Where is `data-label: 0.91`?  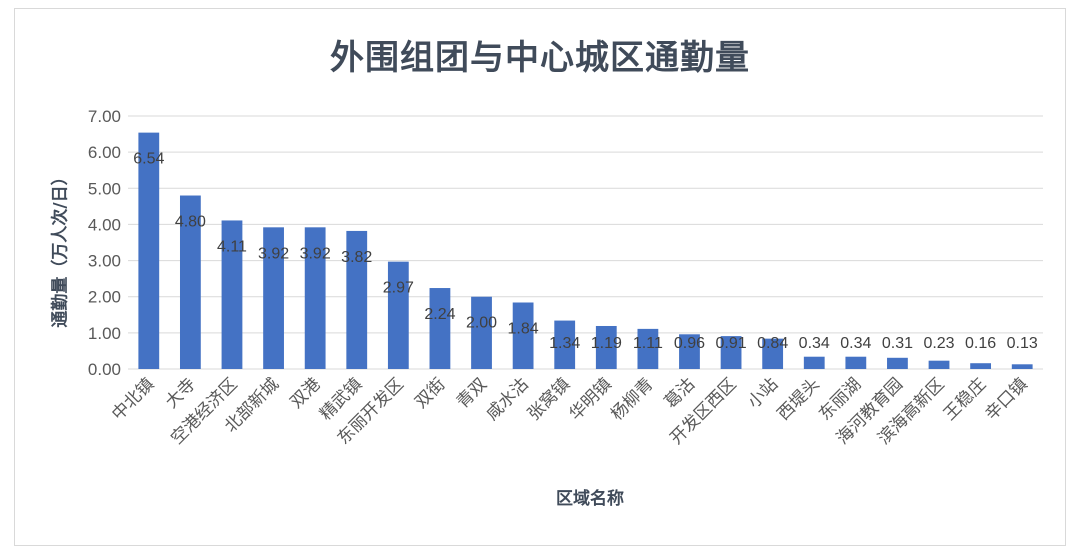 data-label: 0.91 is located at coordinates (730, 343).